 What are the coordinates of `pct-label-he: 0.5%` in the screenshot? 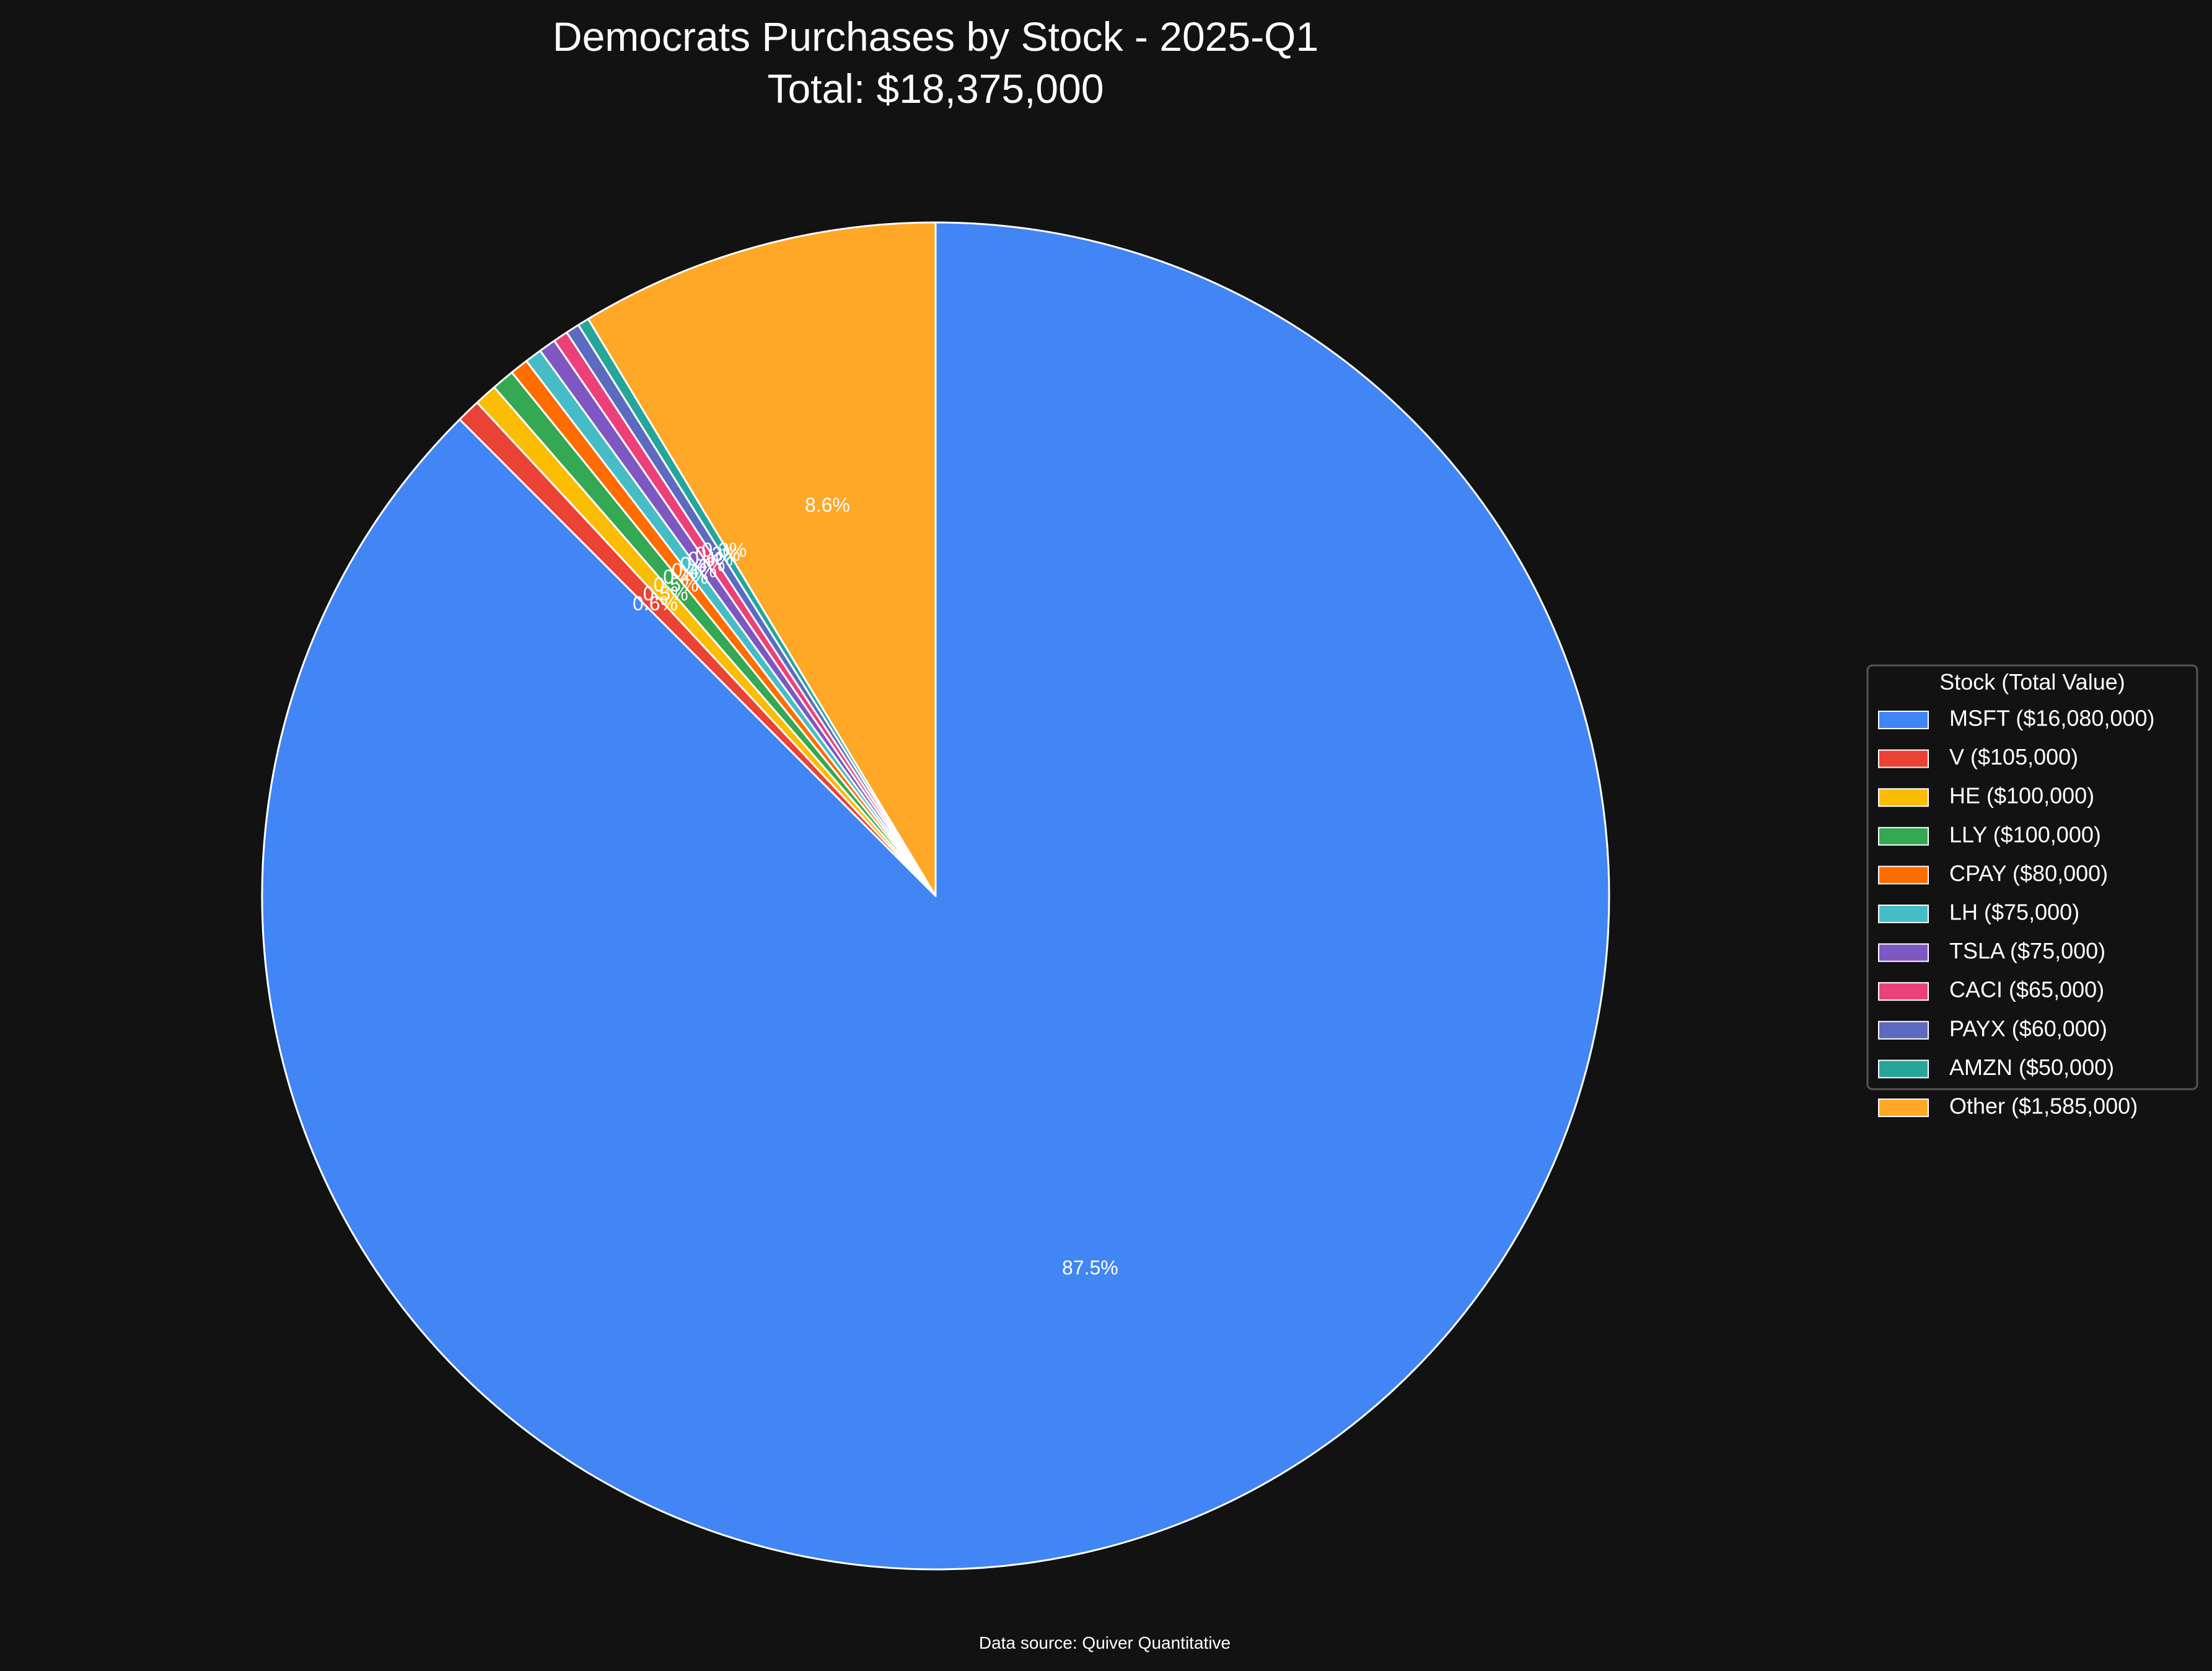 It's located at (665, 593).